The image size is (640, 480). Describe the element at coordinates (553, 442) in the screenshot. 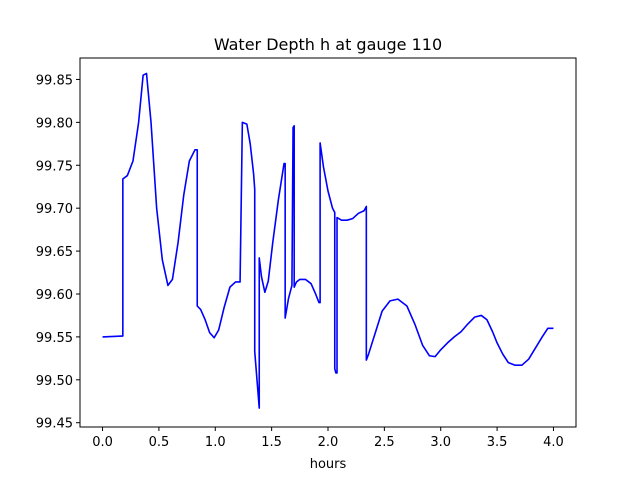

I see `x-tick-label: 4.0` at that location.